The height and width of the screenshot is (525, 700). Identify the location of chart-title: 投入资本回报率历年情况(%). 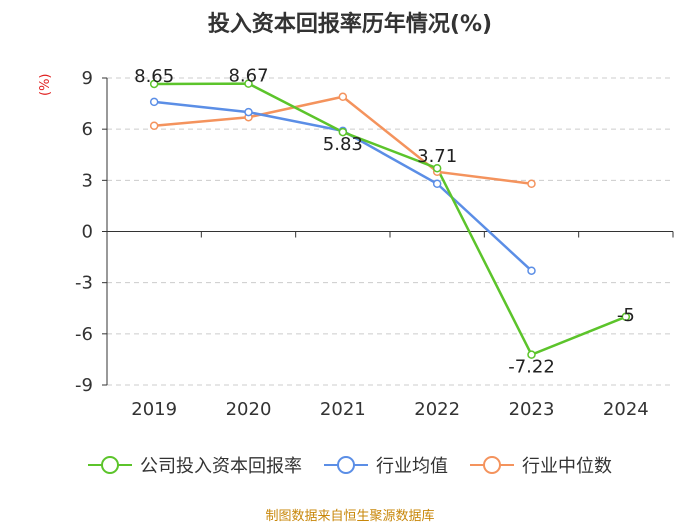
(350, 24).